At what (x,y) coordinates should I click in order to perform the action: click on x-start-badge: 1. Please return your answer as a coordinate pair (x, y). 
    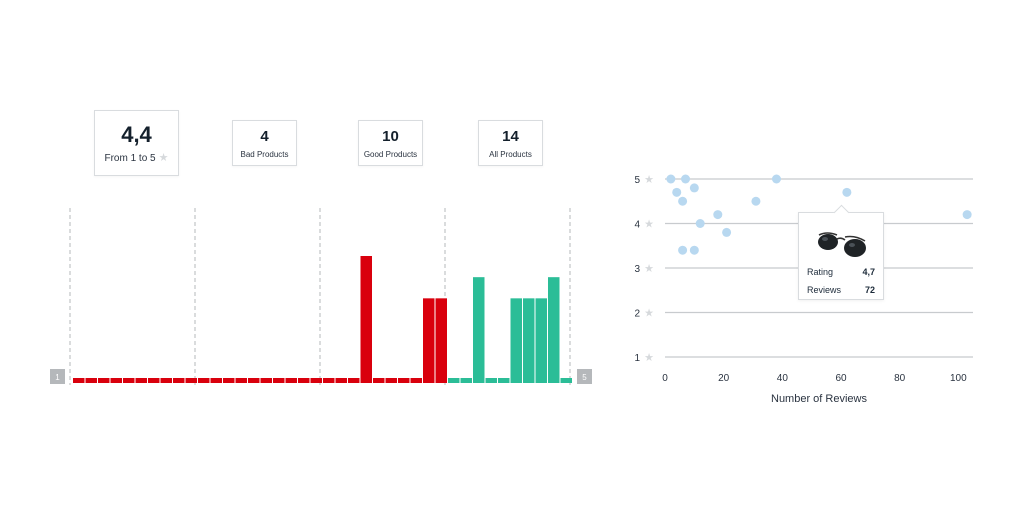
    Looking at the image, I should click on (57, 376).